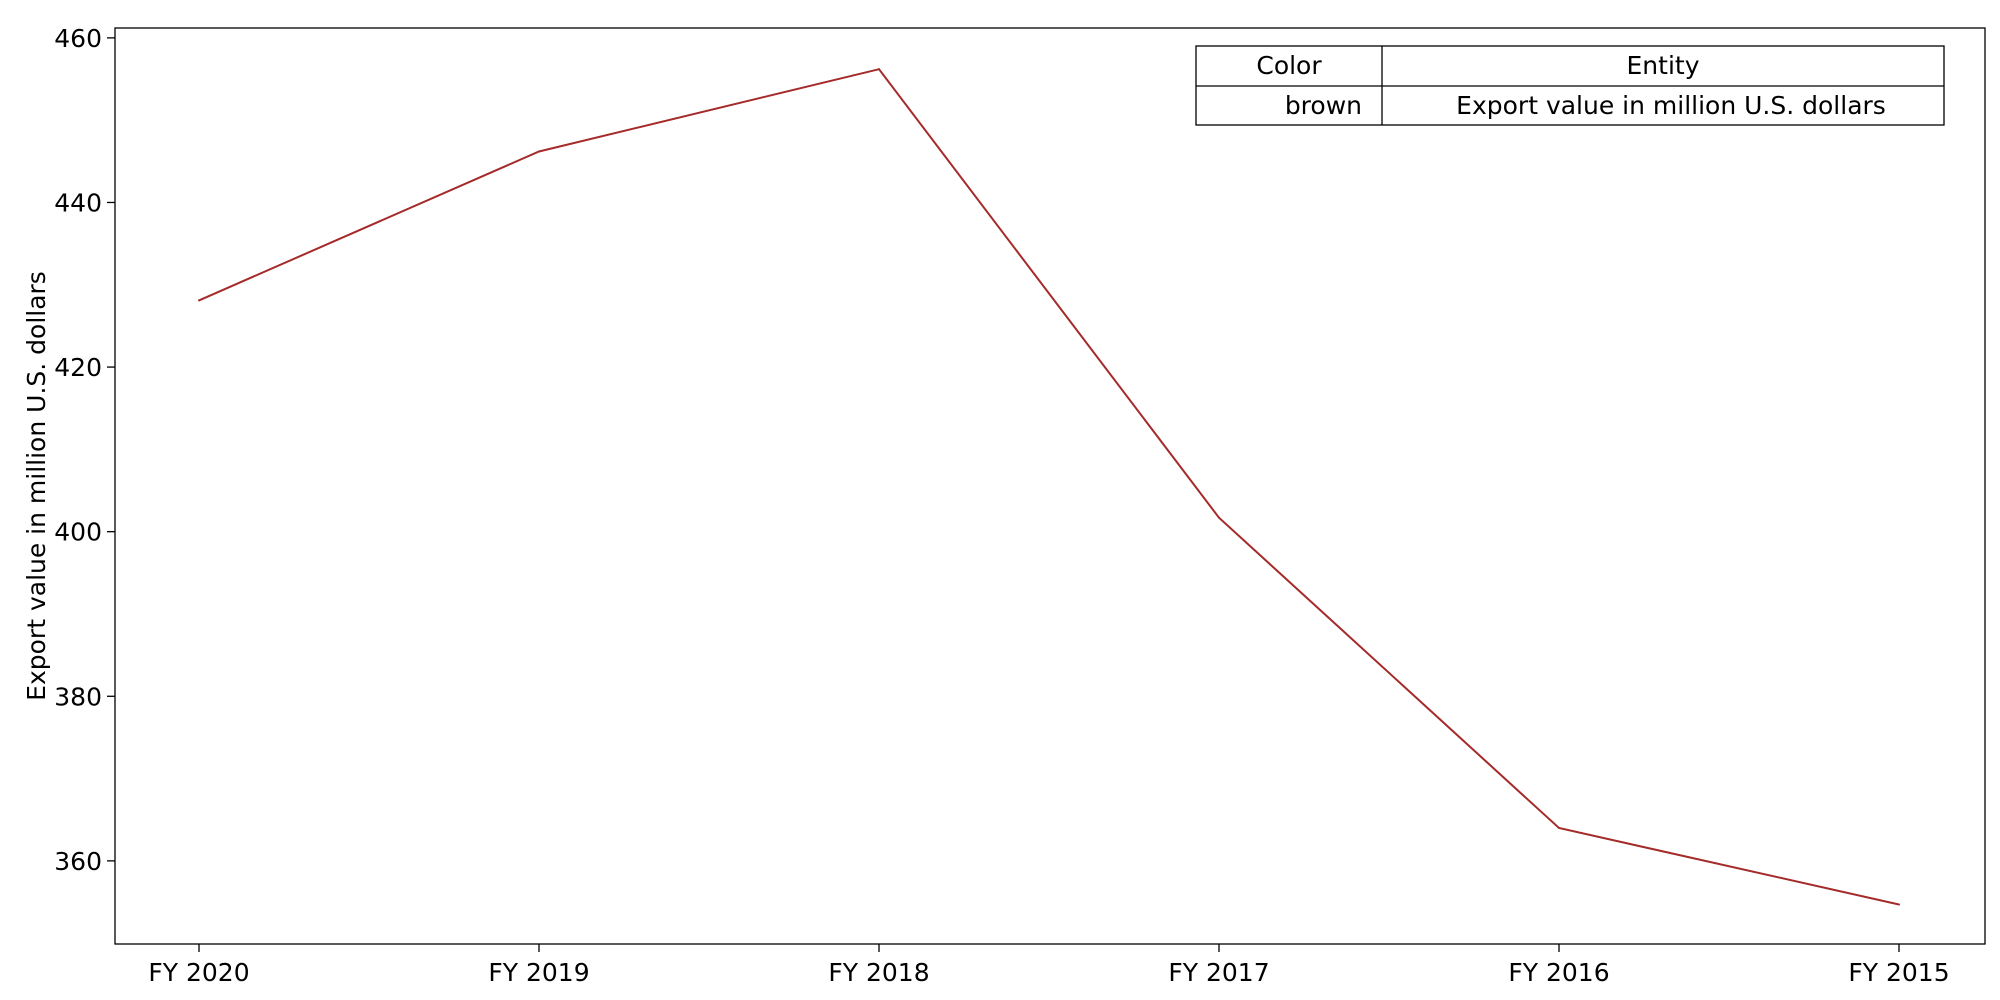 The height and width of the screenshot is (1000, 2000). Describe the element at coordinates (78, 38) in the screenshot. I see `y-tick-label: 460` at that location.